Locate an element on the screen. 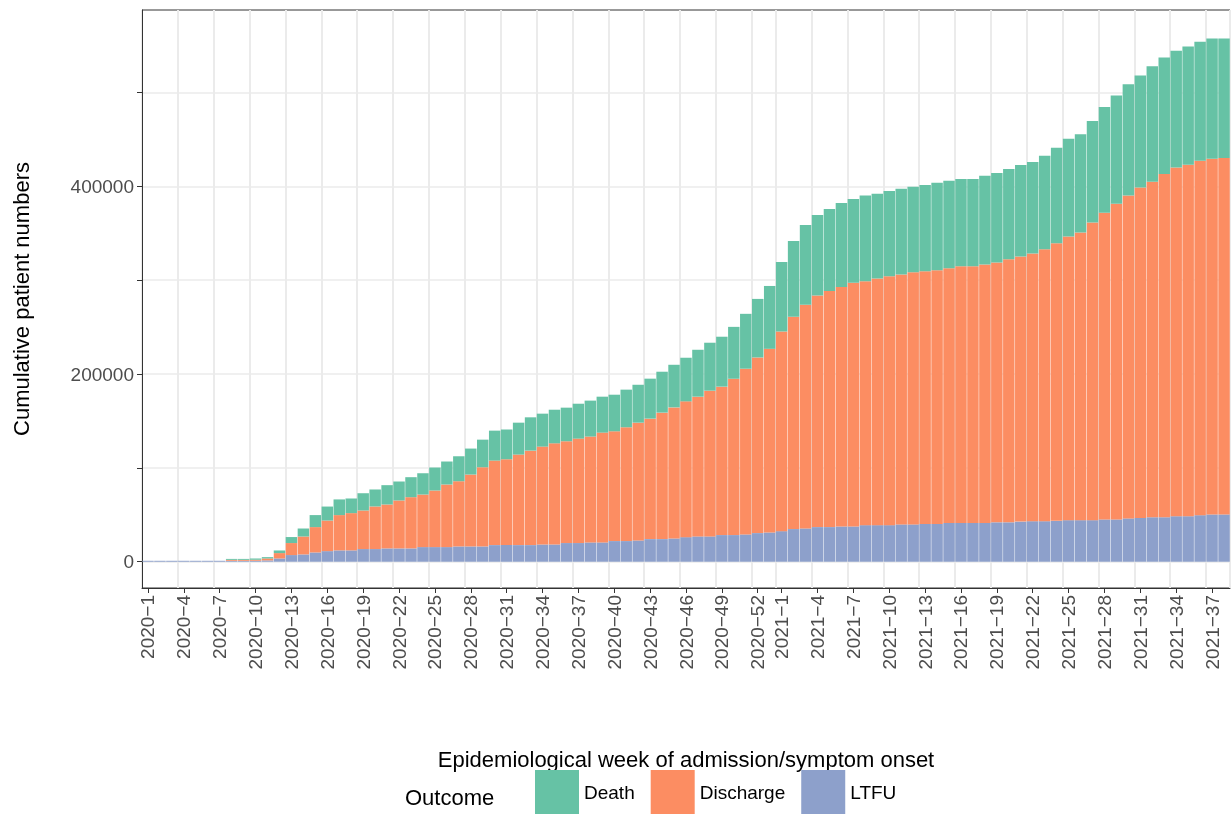 The height and width of the screenshot is (831, 1231). legend-label: LTFU is located at coordinates (873, 792).